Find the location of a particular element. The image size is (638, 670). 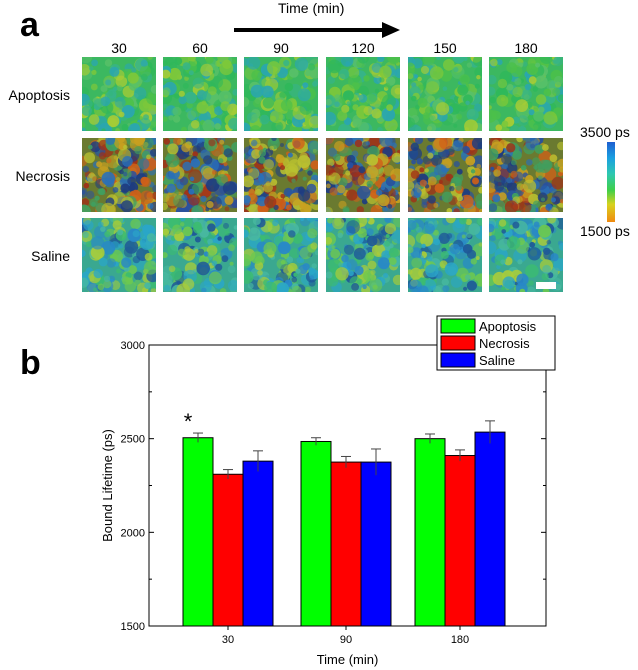

x-tick-label: 90 is located at coordinates (346, 640).